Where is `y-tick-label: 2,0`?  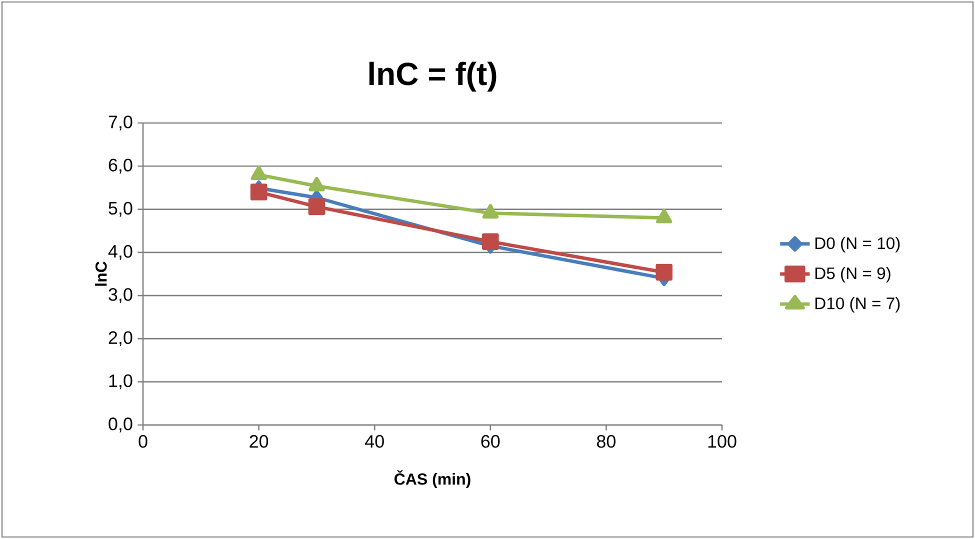 y-tick-label: 2,0 is located at coordinates (120, 338).